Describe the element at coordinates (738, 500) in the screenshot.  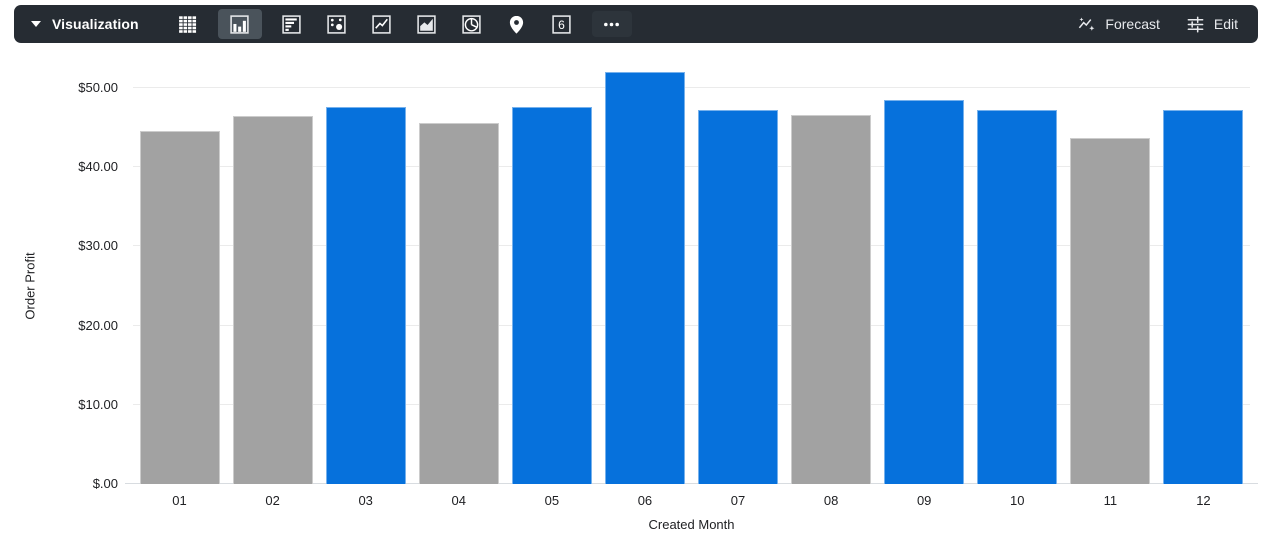
I see `x-tick-label: 07` at that location.